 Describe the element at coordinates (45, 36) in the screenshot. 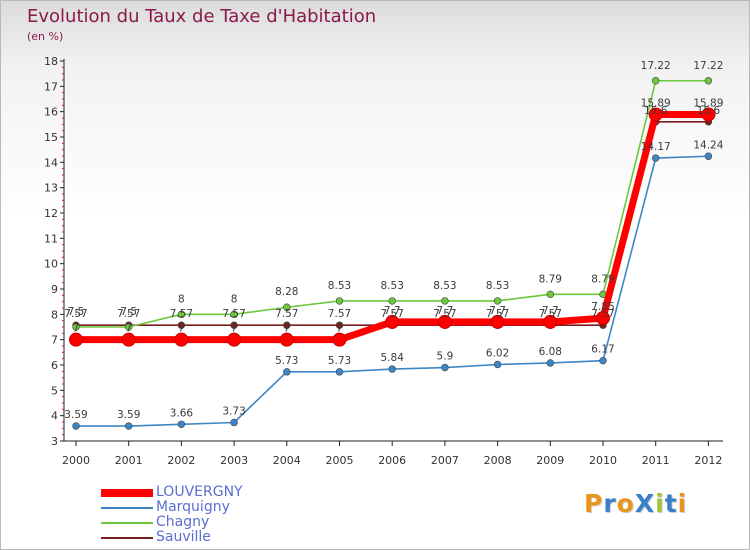

I see `chart-unit-label: (en %)` at that location.